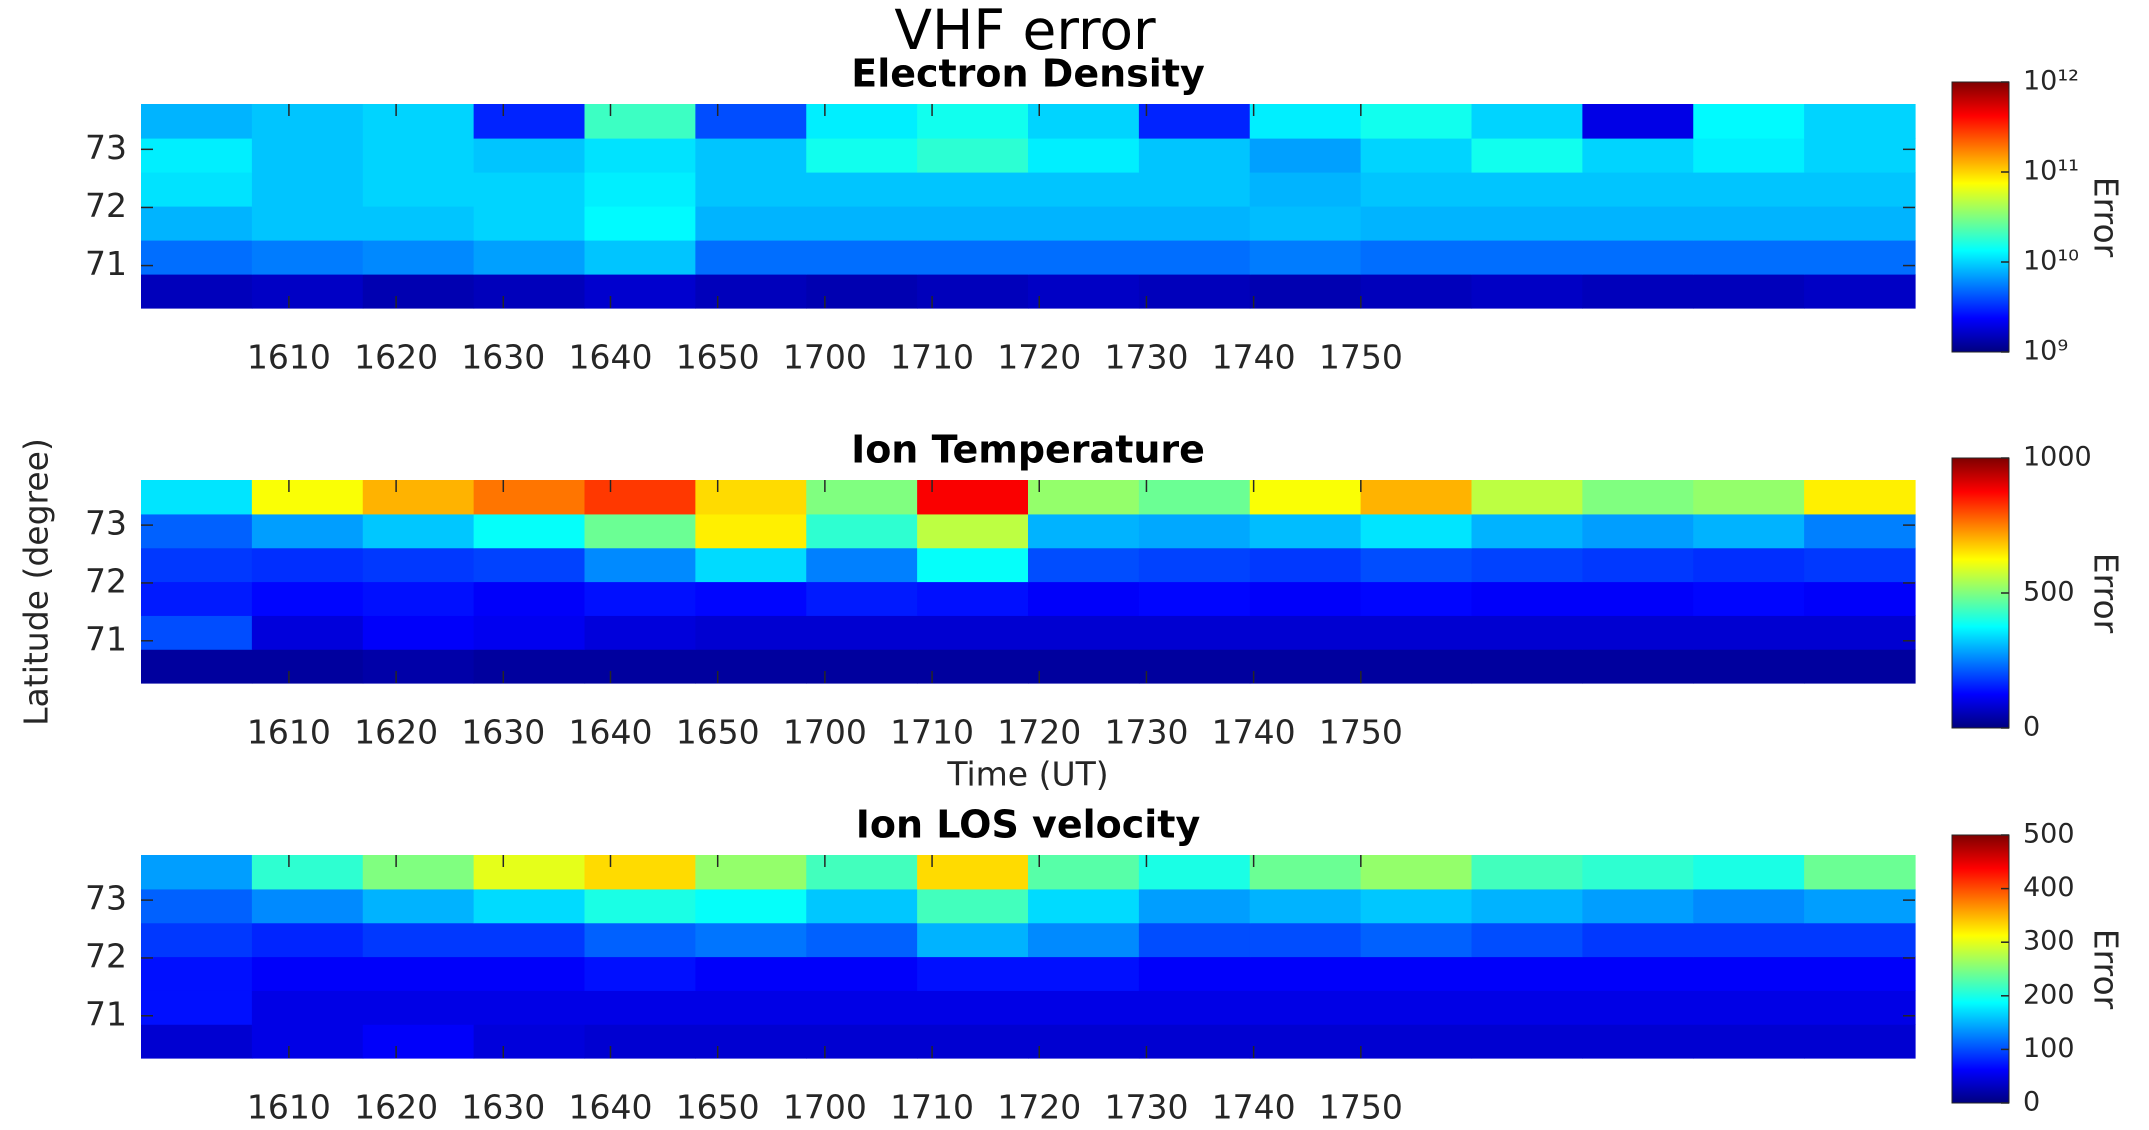  I want to click on x-tick-label: 1740, so click(1254, 732).